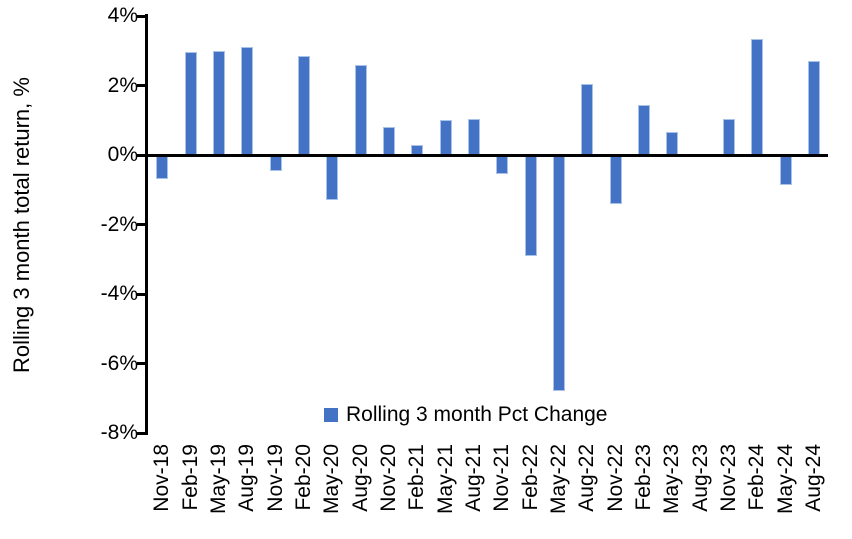 This screenshot has height=539, width=852. What do you see at coordinates (502, 478) in the screenshot?
I see `x-tick-label: Nov-21` at bounding box center [502, 478].